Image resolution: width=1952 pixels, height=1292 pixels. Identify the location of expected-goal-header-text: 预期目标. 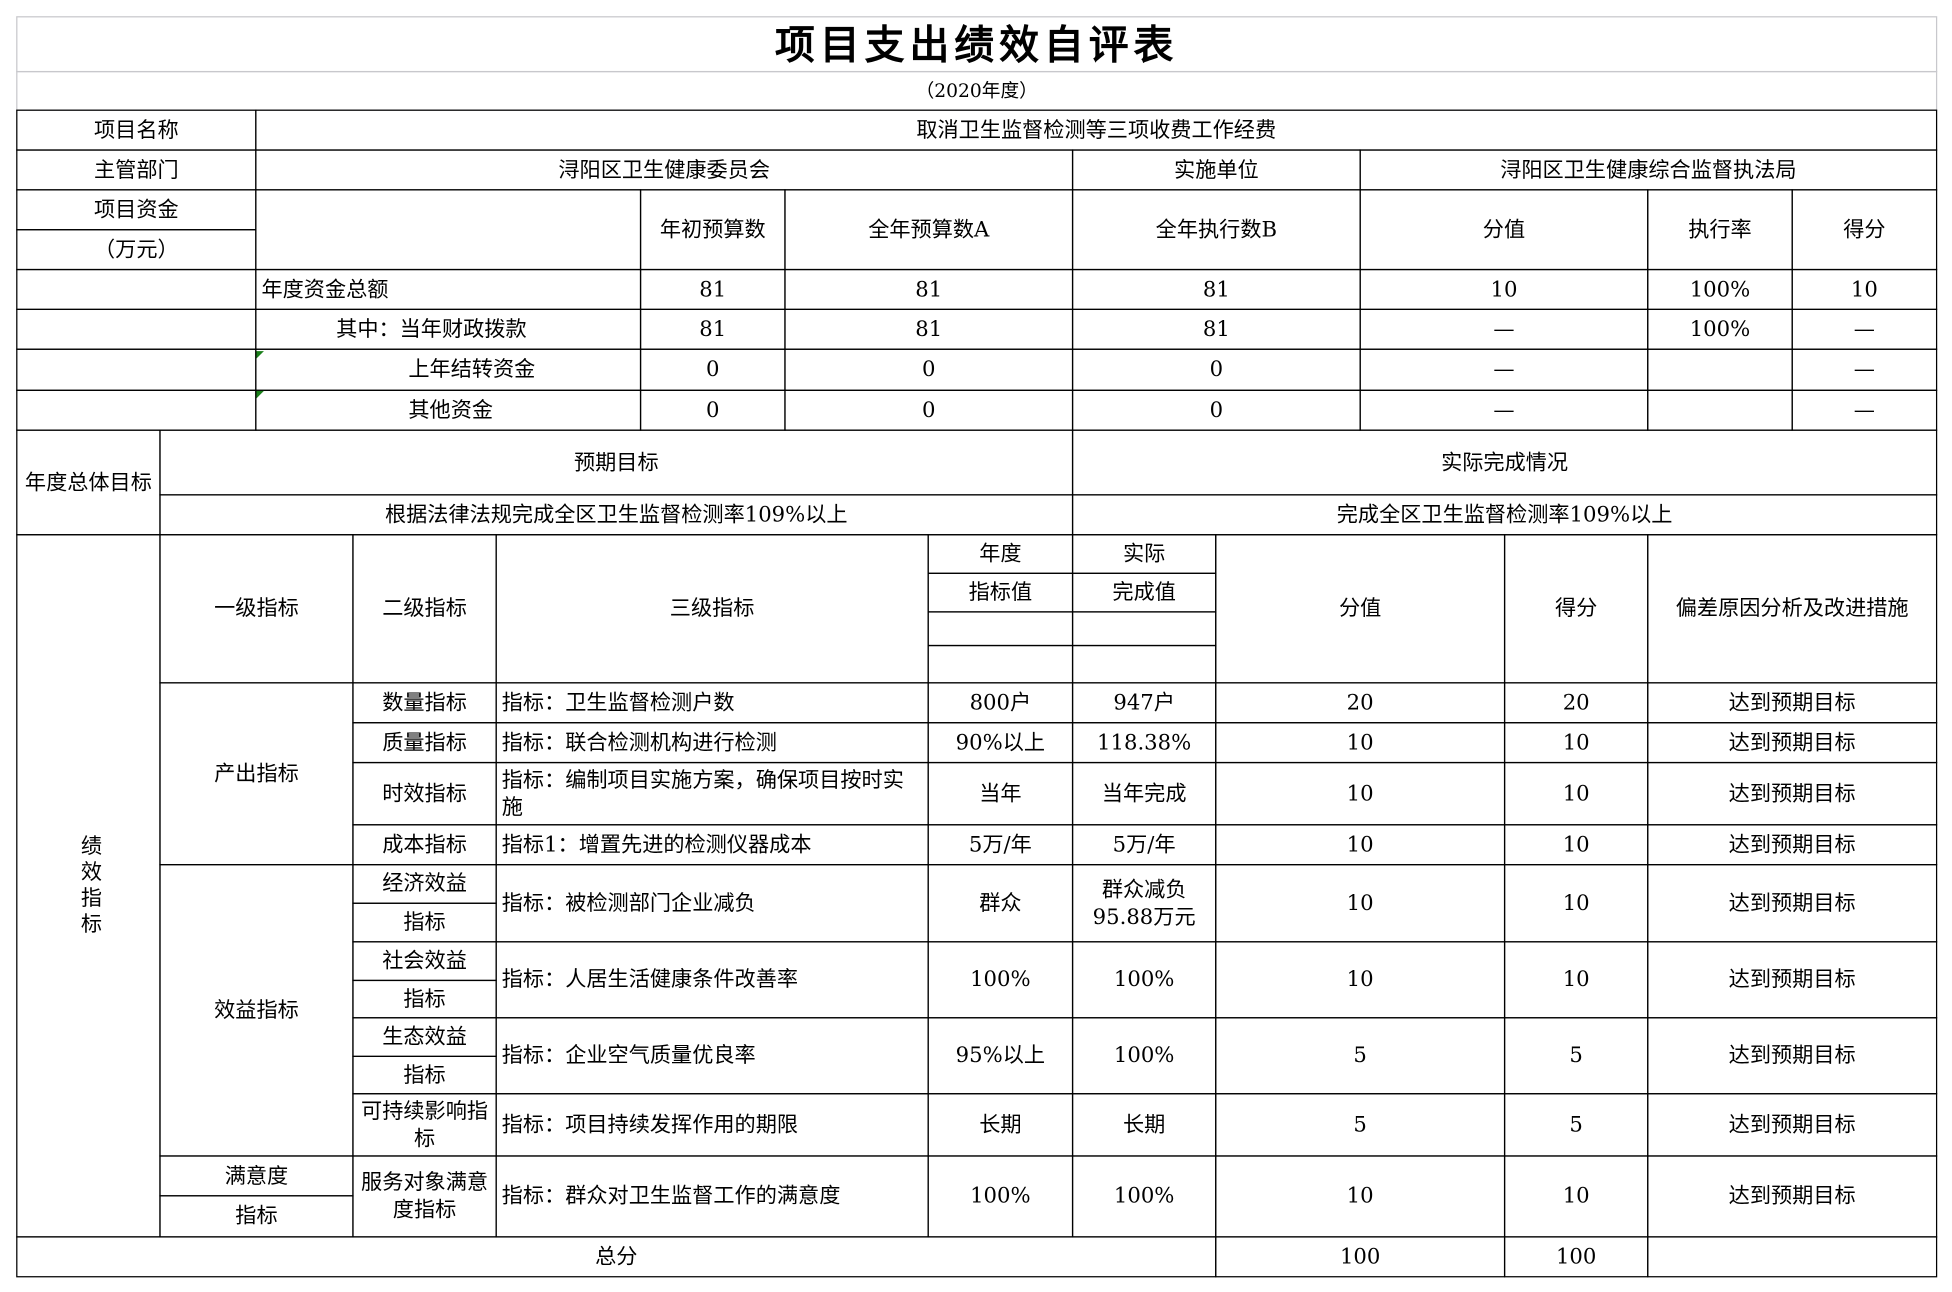
(616, 462).